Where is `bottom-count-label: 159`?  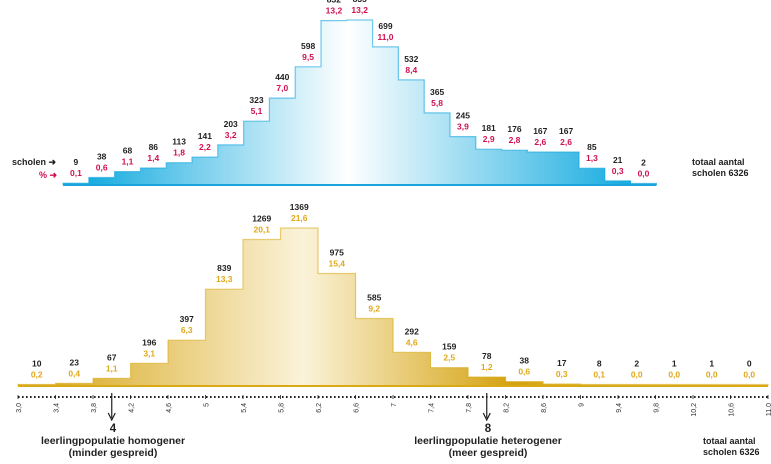
bottom-count-label: 159 is located at coordinates (449, 347).